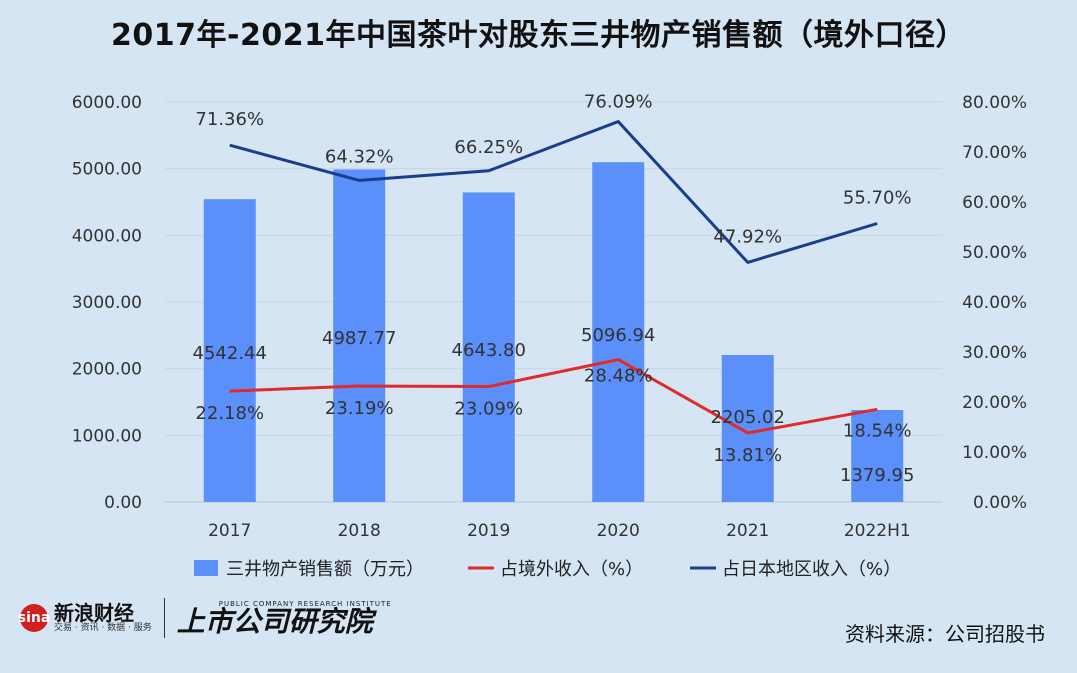 This screenshot has width=1077, height=673. I want to click on overseas-share-label: 18.54%, so click(877, 430).